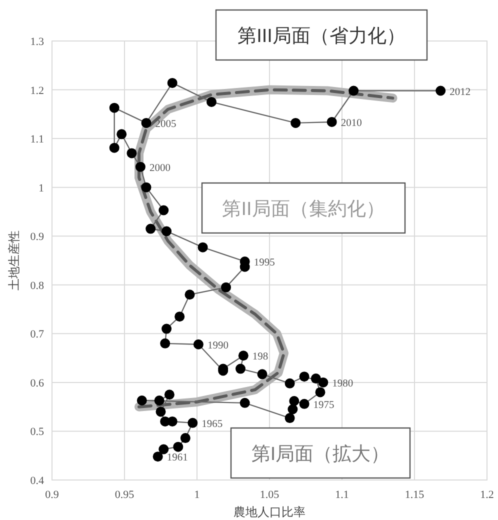 The height and width of the screenshot is (520, 498). Describe the element at coordinates (414, 495) in the screenshot. I see `x-tick-label: 1.15` at that location.